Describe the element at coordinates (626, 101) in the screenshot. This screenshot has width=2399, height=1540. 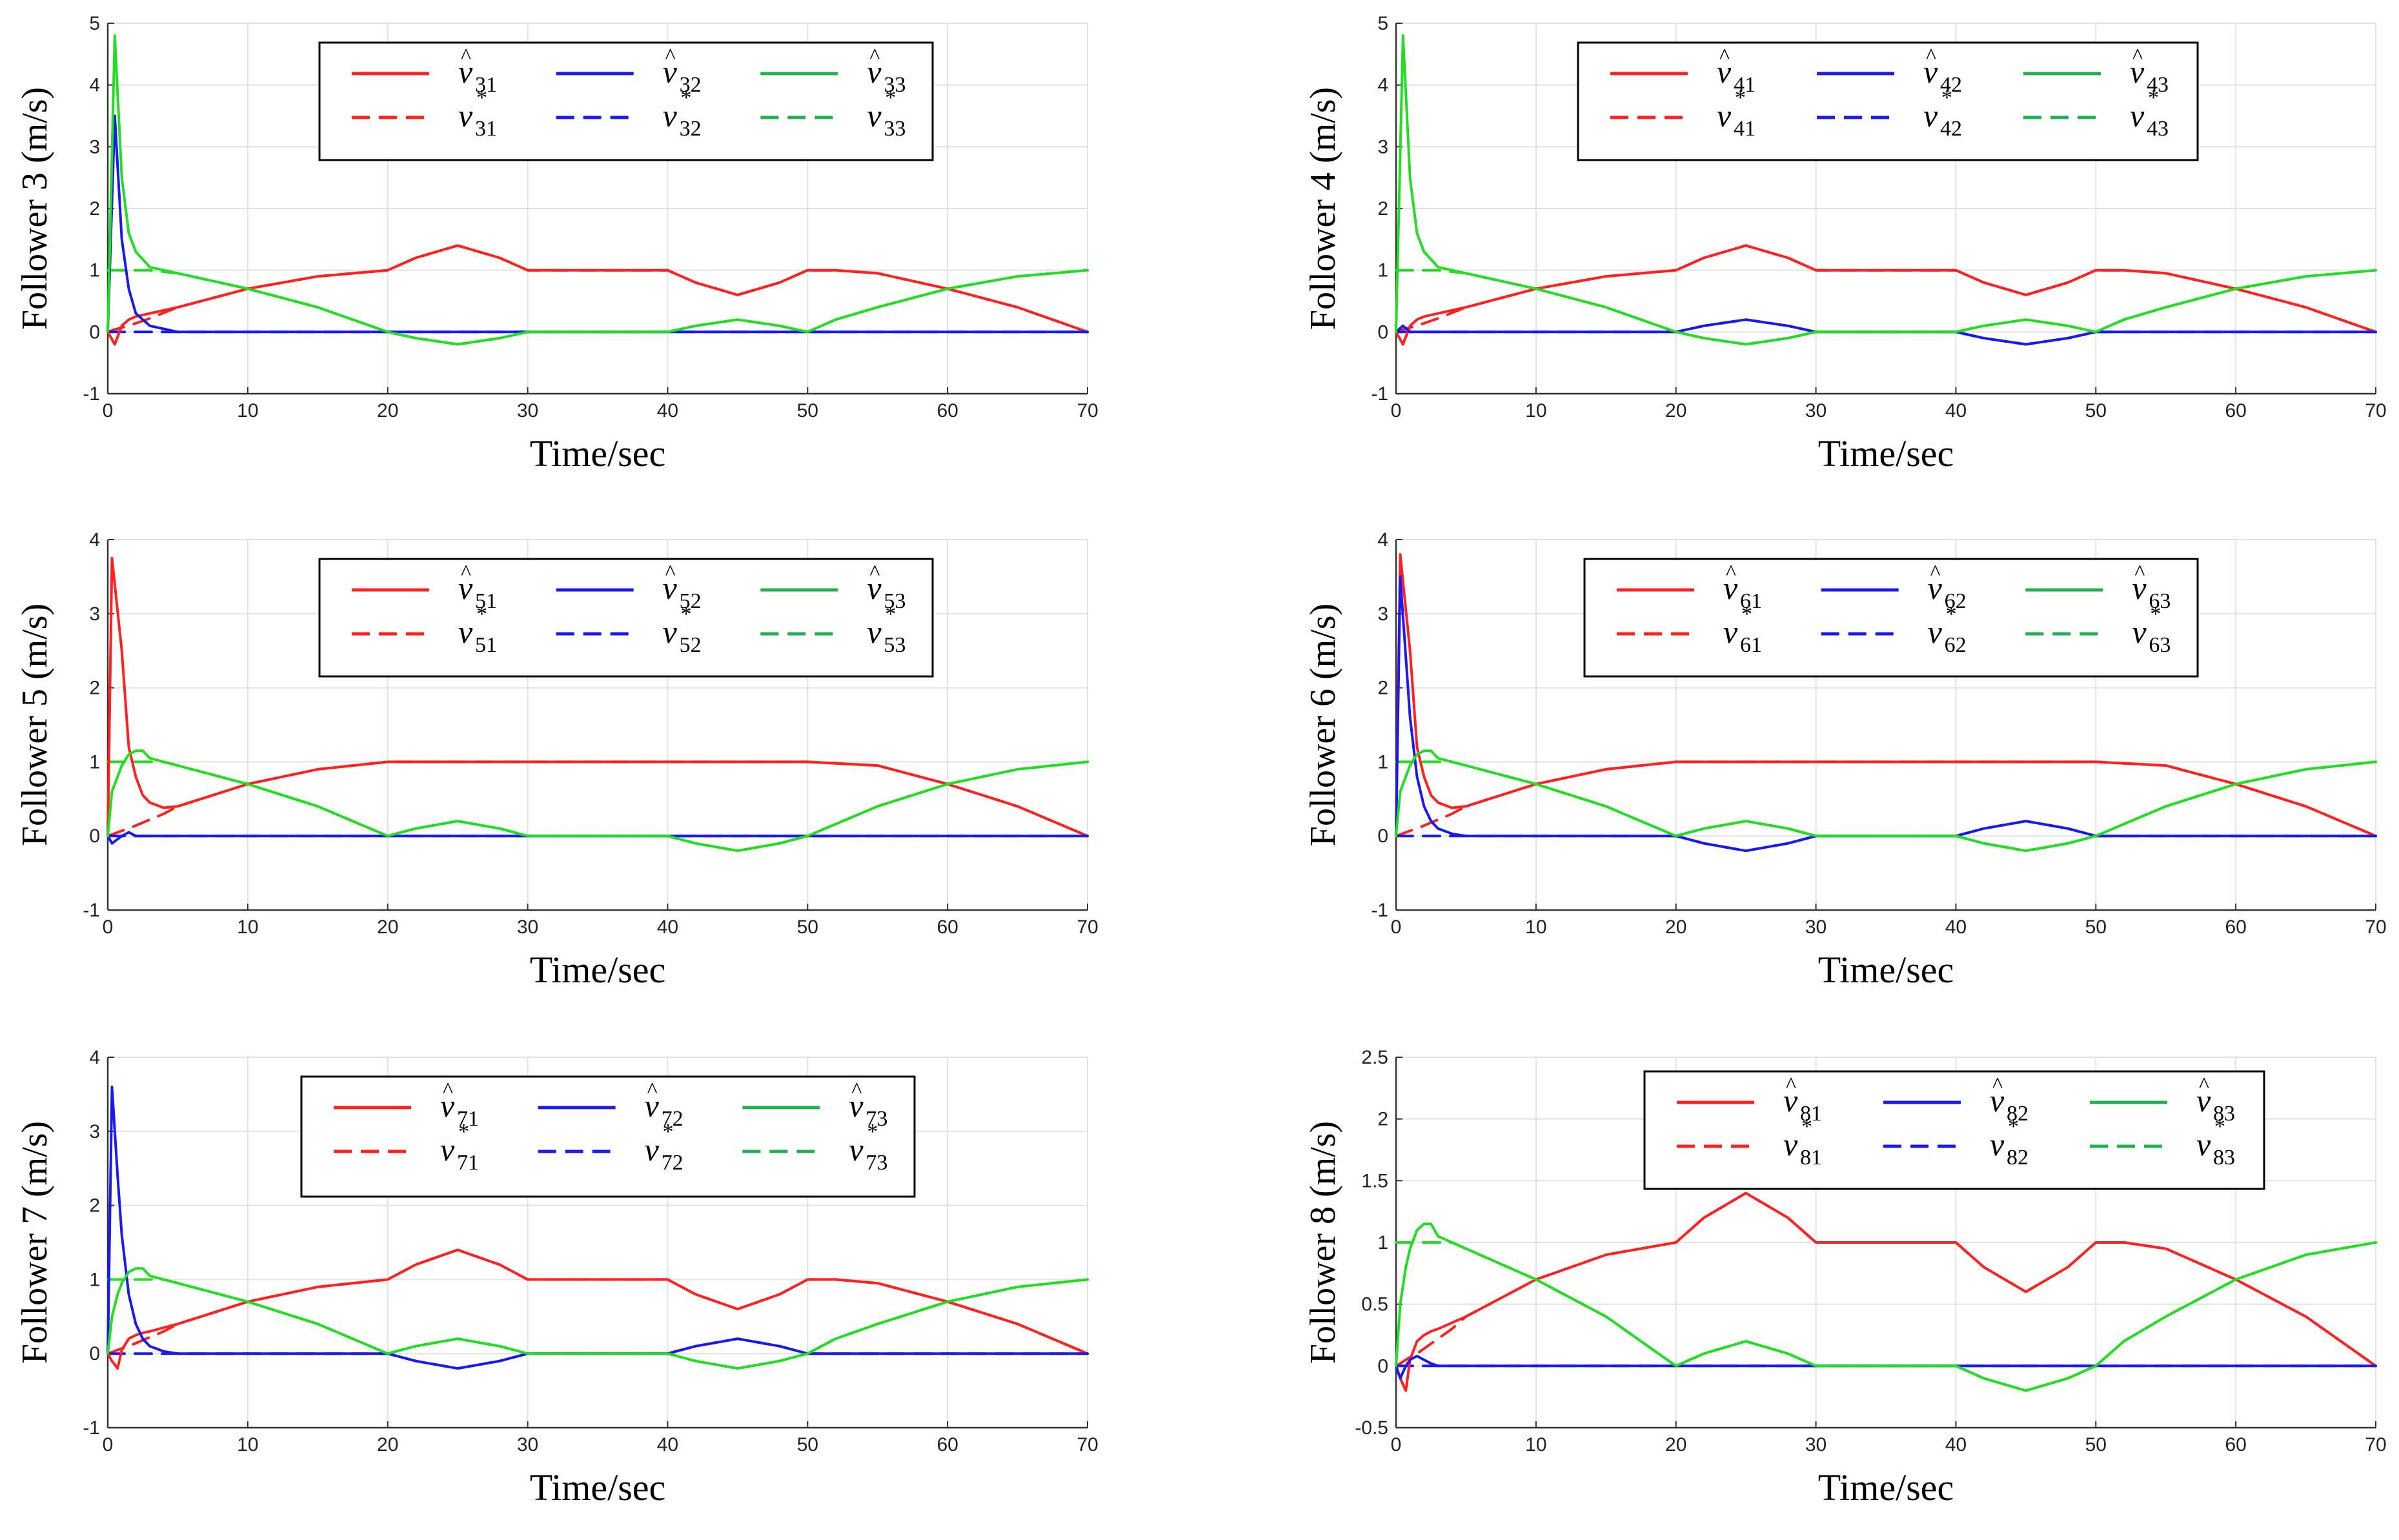
I see `legend-box` at that location.